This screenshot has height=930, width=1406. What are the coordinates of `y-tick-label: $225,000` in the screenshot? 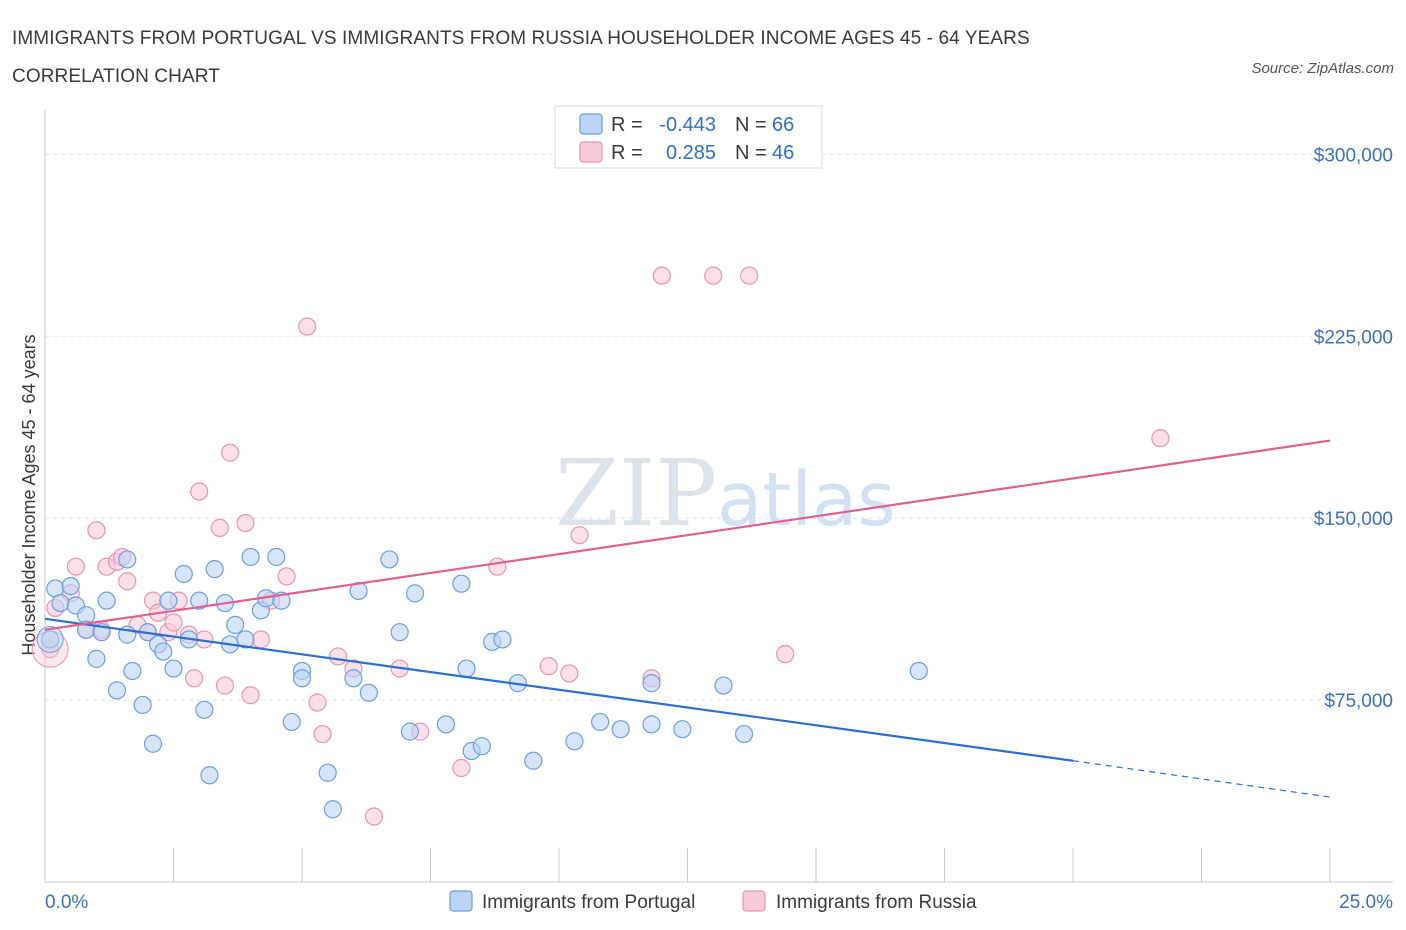 It's located at (1353, 337).